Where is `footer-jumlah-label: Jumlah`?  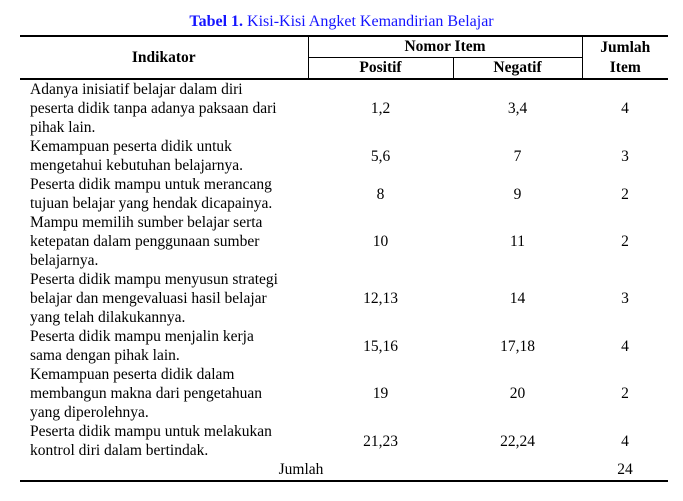 footer-jumlah-label: Jumlah is located at coordinates (301, 471).